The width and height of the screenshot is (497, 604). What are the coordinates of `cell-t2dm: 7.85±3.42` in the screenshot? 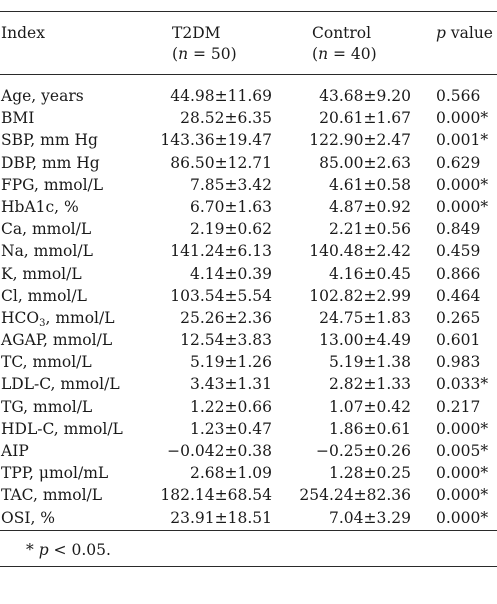 It's located at (230, 184).